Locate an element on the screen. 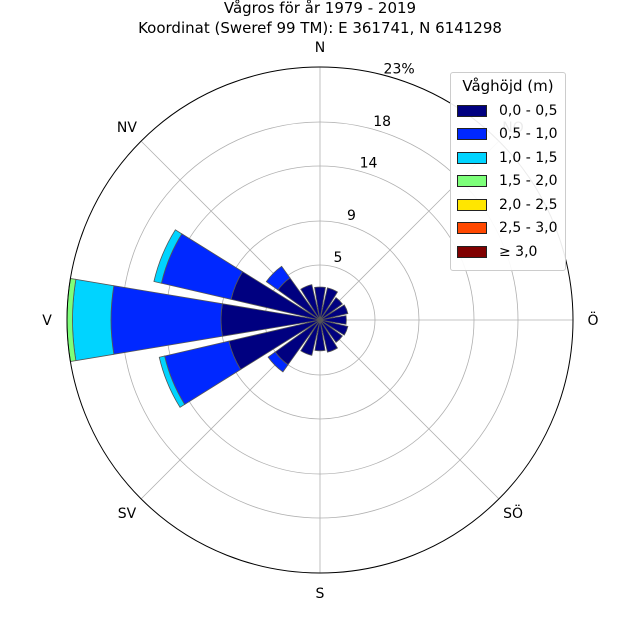 The height and width of the screenshot is (640, 640). legend-item: 2,5 - 3,0 is located at coordinates (508, 229).